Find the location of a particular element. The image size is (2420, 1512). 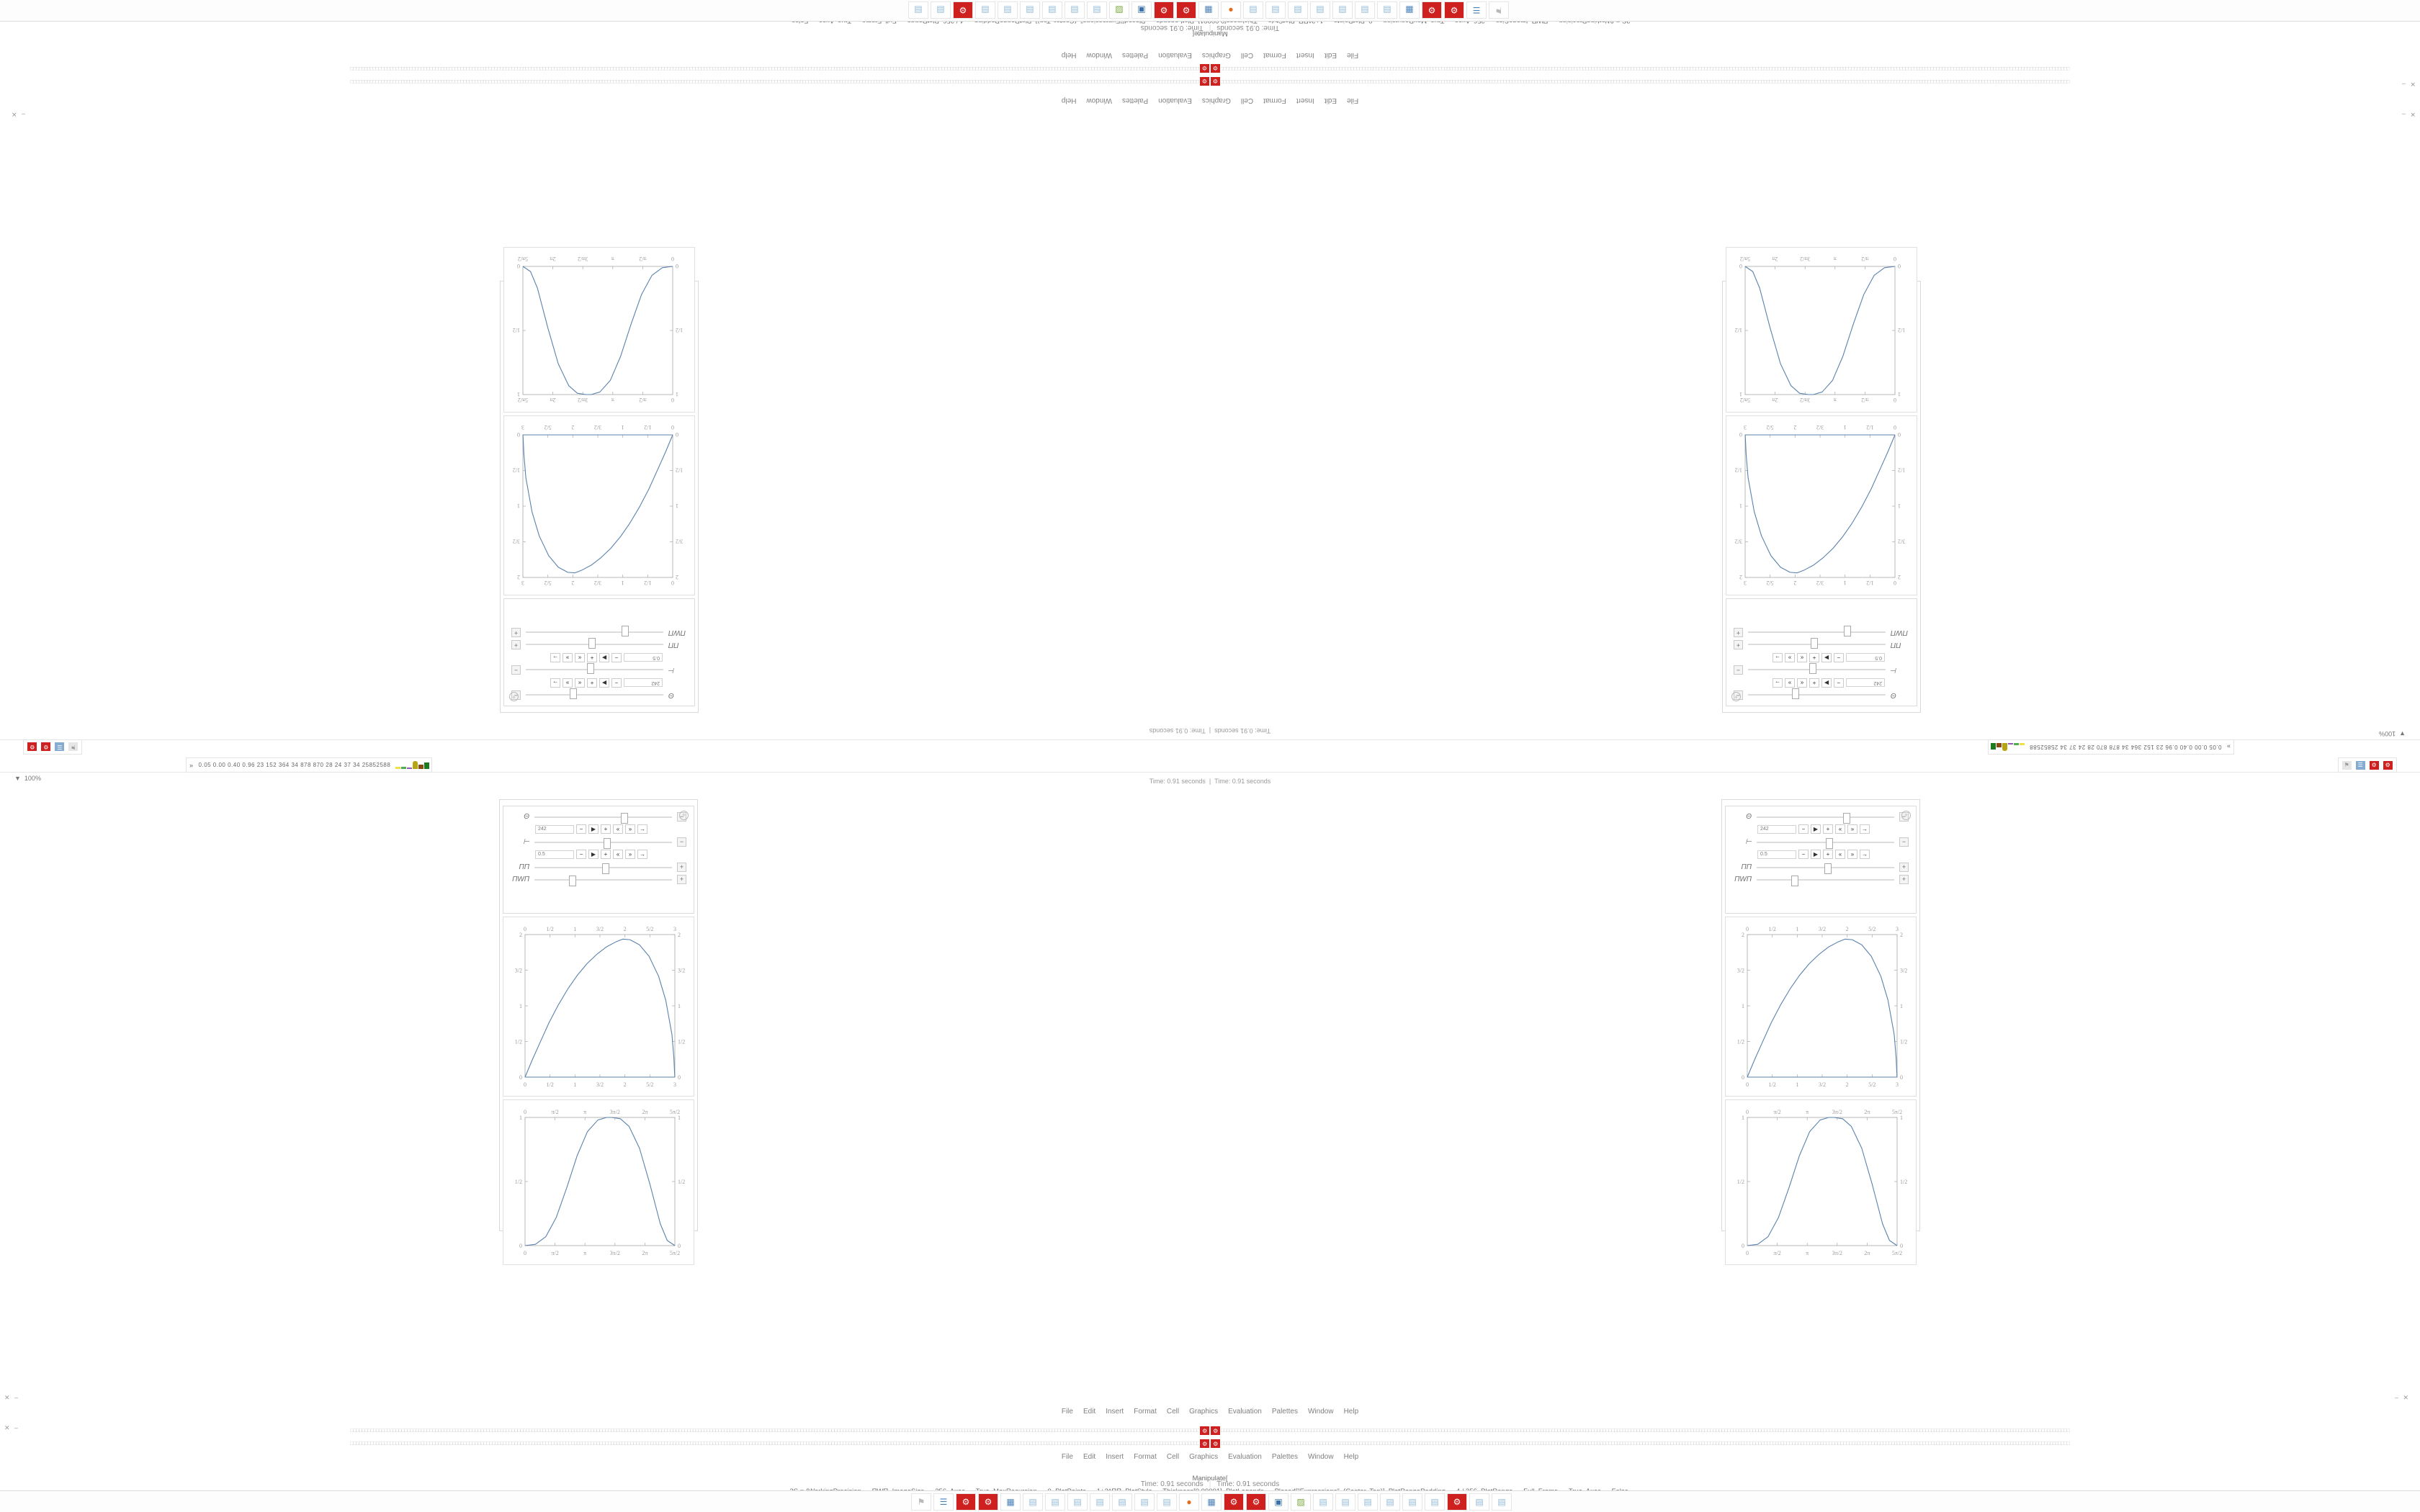

pp-slider is located at coordinates (603, 868).